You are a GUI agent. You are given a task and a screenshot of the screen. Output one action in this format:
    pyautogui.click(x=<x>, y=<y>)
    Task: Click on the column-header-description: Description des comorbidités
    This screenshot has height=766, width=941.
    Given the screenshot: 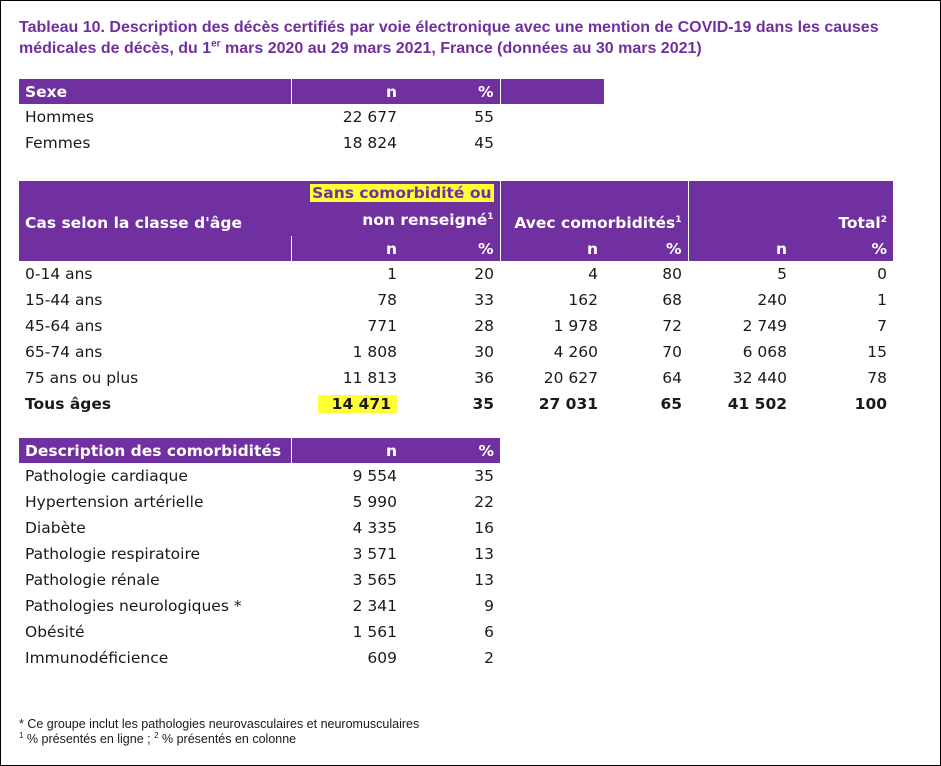 What is the action you would take?
    pyautogui.click(x=155, y=450)
    